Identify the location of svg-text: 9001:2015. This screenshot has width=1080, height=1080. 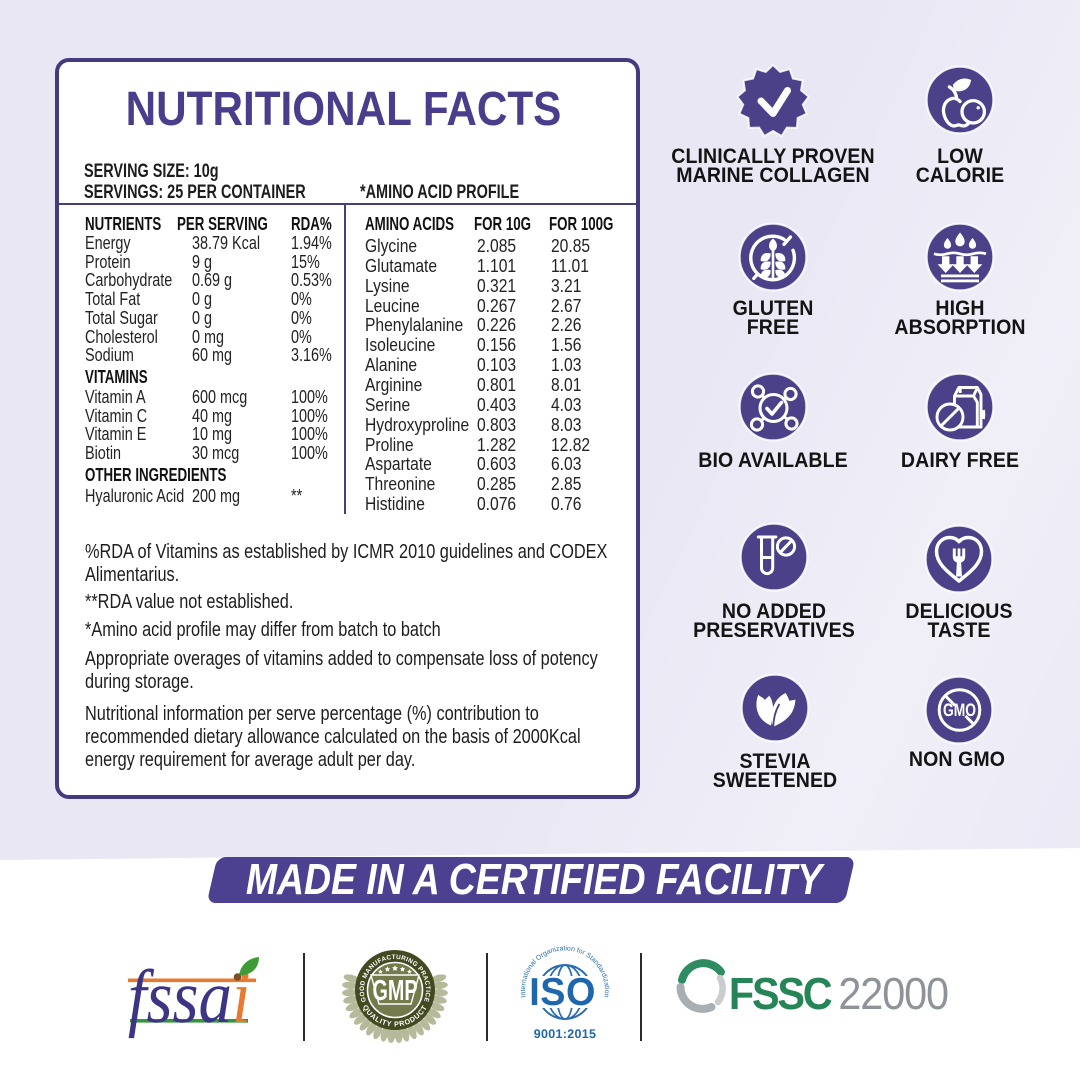
(565, 1034).